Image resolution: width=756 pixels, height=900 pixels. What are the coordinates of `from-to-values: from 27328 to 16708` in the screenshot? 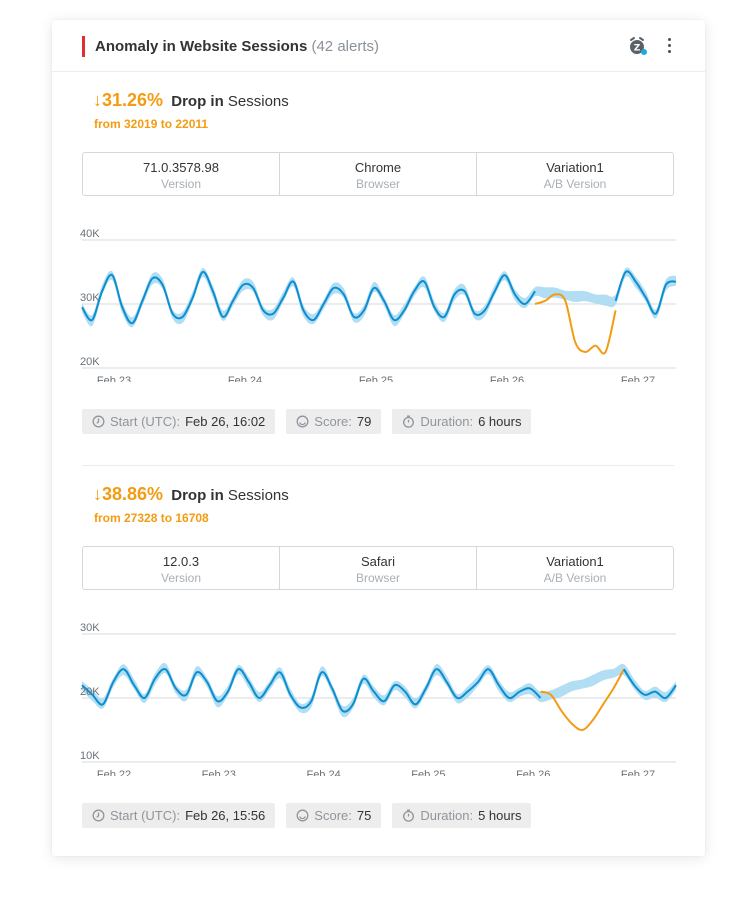 It's located at (151, 518).